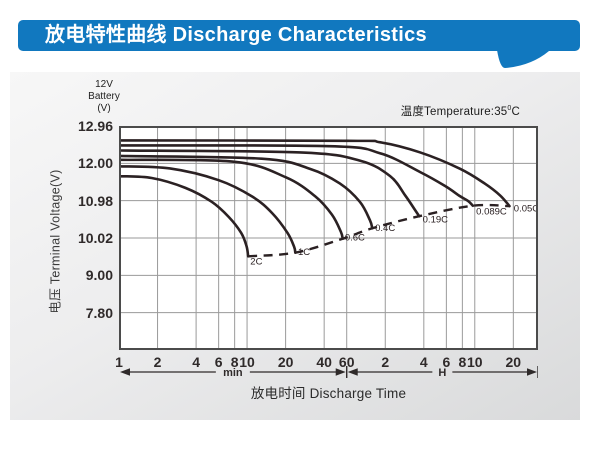 The image size is (600, 451). Describe the element at coordinates (442, 373) in the screenshot. I see `unit-label-H: H` at that location.